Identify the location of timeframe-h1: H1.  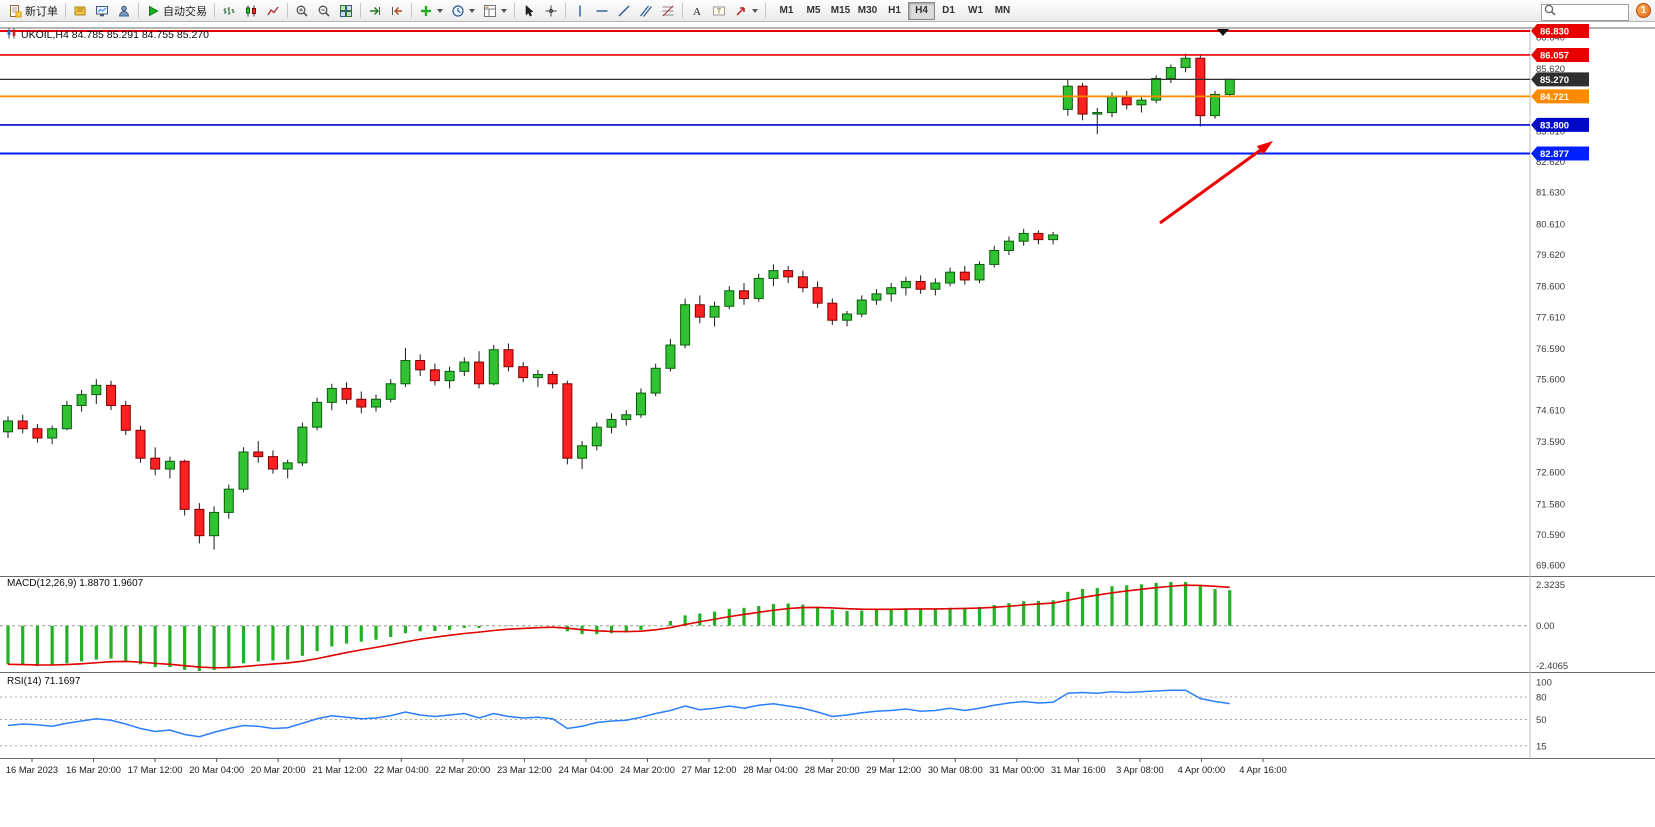
(894, 11).